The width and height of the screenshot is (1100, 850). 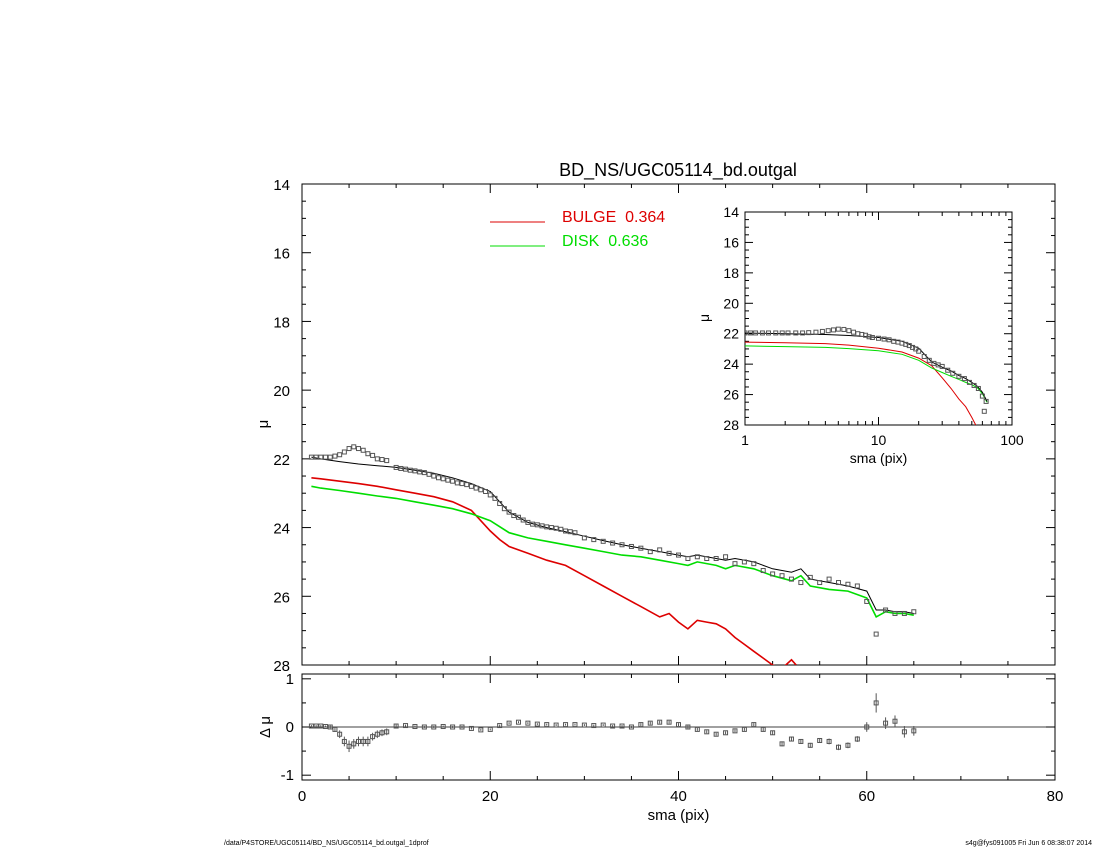 I want to click on main-ytick-label: 20, so click(x=281, y=391).